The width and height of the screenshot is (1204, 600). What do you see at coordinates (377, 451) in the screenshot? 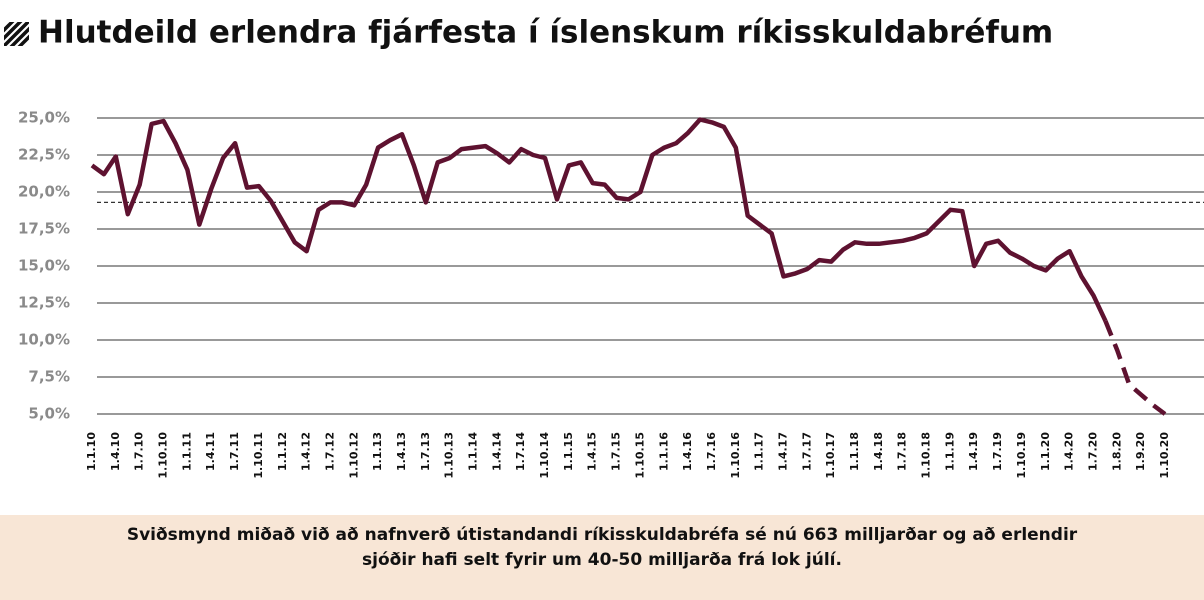
I see `x-tick-label: 1.1.13` at bounding box center [377, 451].